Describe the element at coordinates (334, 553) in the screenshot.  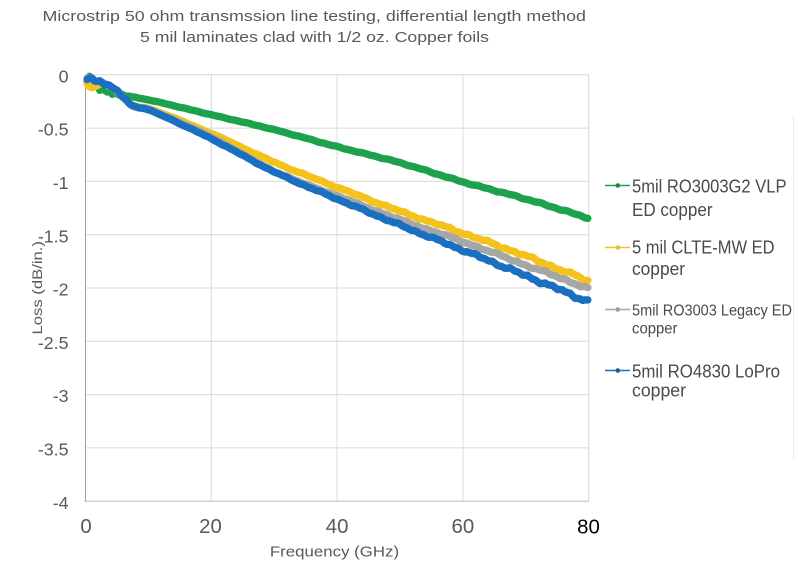
I see `svg-text: Frequency (GHz)` at that location.